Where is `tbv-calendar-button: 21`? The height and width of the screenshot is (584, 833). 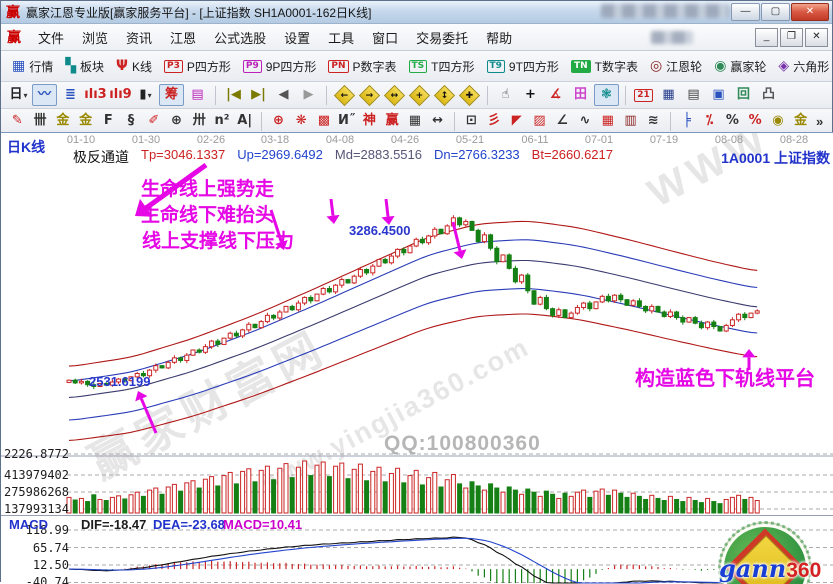 tbv-calendar-button: 21 is located at coordinates (643, 95).